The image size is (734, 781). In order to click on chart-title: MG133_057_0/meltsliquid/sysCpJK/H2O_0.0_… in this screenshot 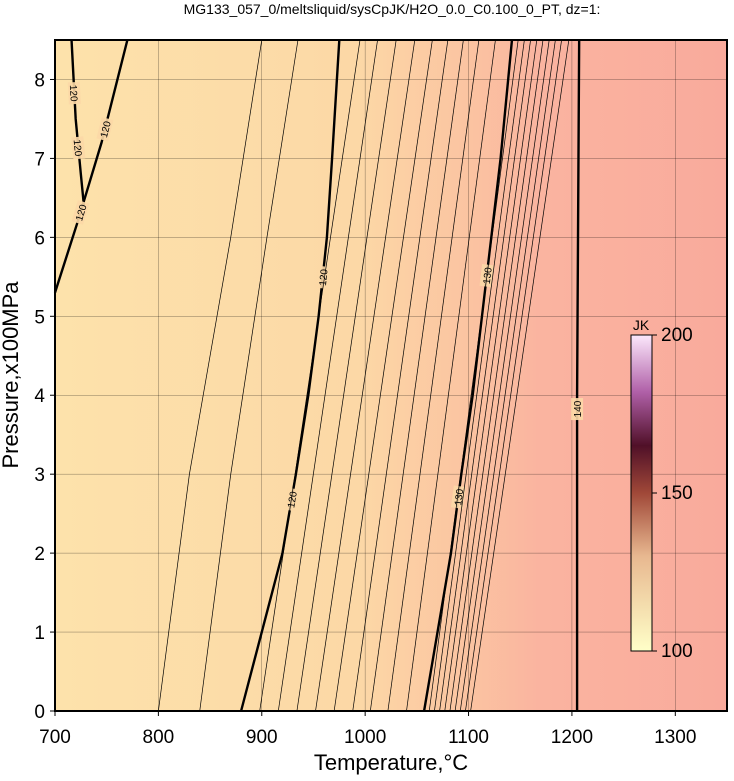, I will do `click(392, 9)`.